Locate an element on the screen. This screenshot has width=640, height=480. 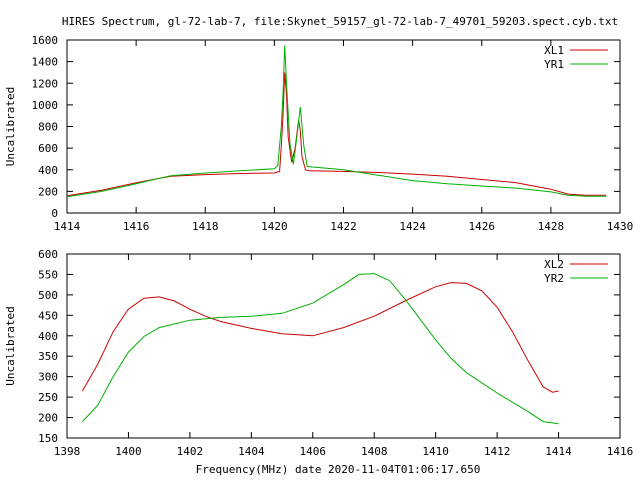
y-tick-label: 1000 is located at coordinates (45, 105).